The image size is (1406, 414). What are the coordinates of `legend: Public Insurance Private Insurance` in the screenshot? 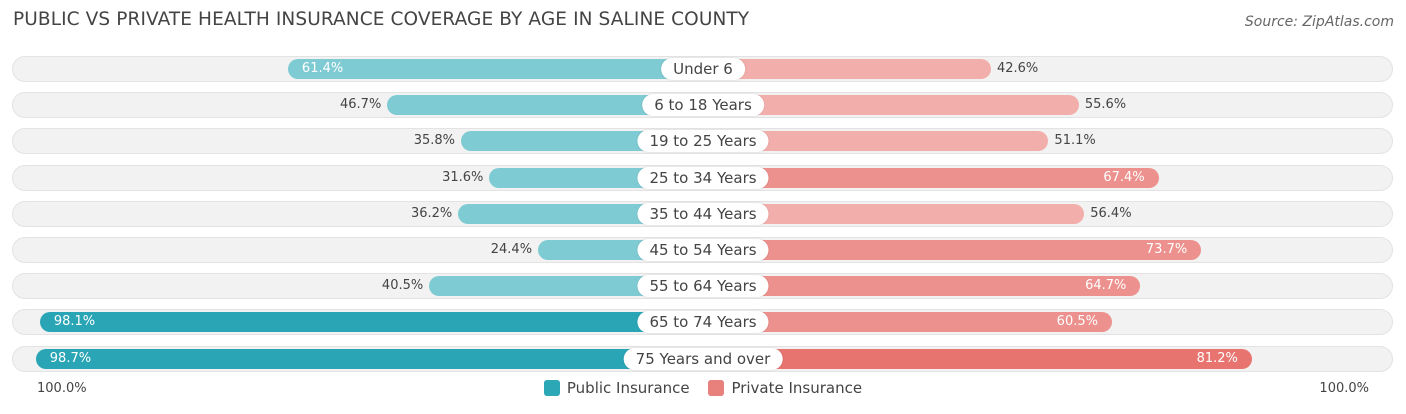 It's located at (703, 389).